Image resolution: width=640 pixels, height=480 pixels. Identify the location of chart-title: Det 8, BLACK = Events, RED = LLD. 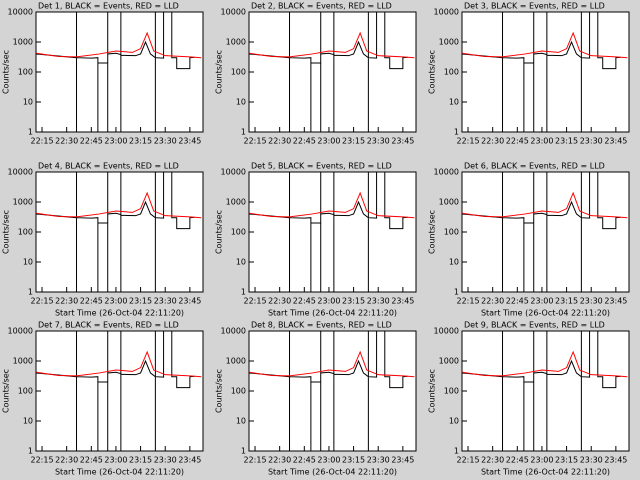
(321, 325).